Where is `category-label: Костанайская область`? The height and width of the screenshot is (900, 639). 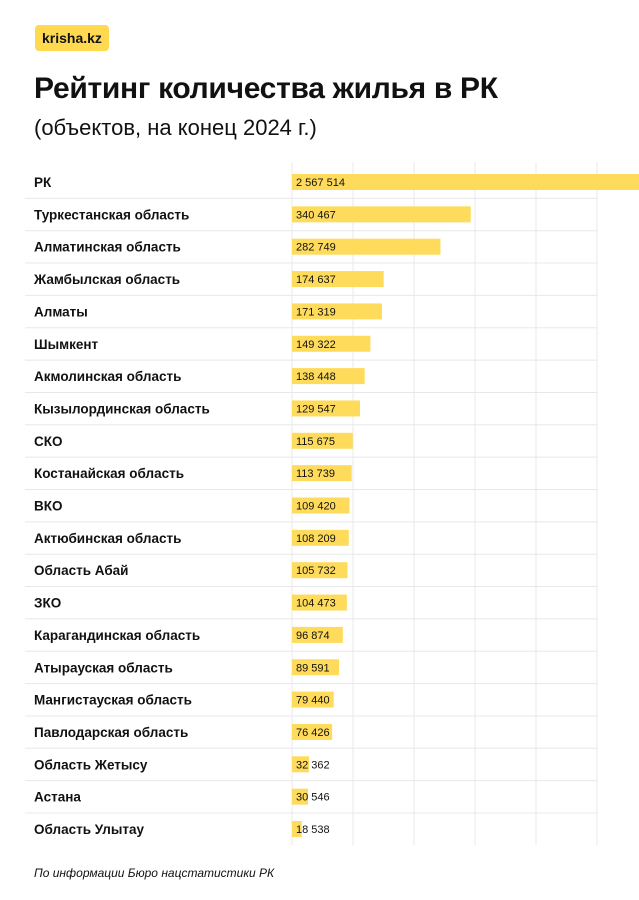
category-label: Костанайская область is located at coordinates (109, 473).